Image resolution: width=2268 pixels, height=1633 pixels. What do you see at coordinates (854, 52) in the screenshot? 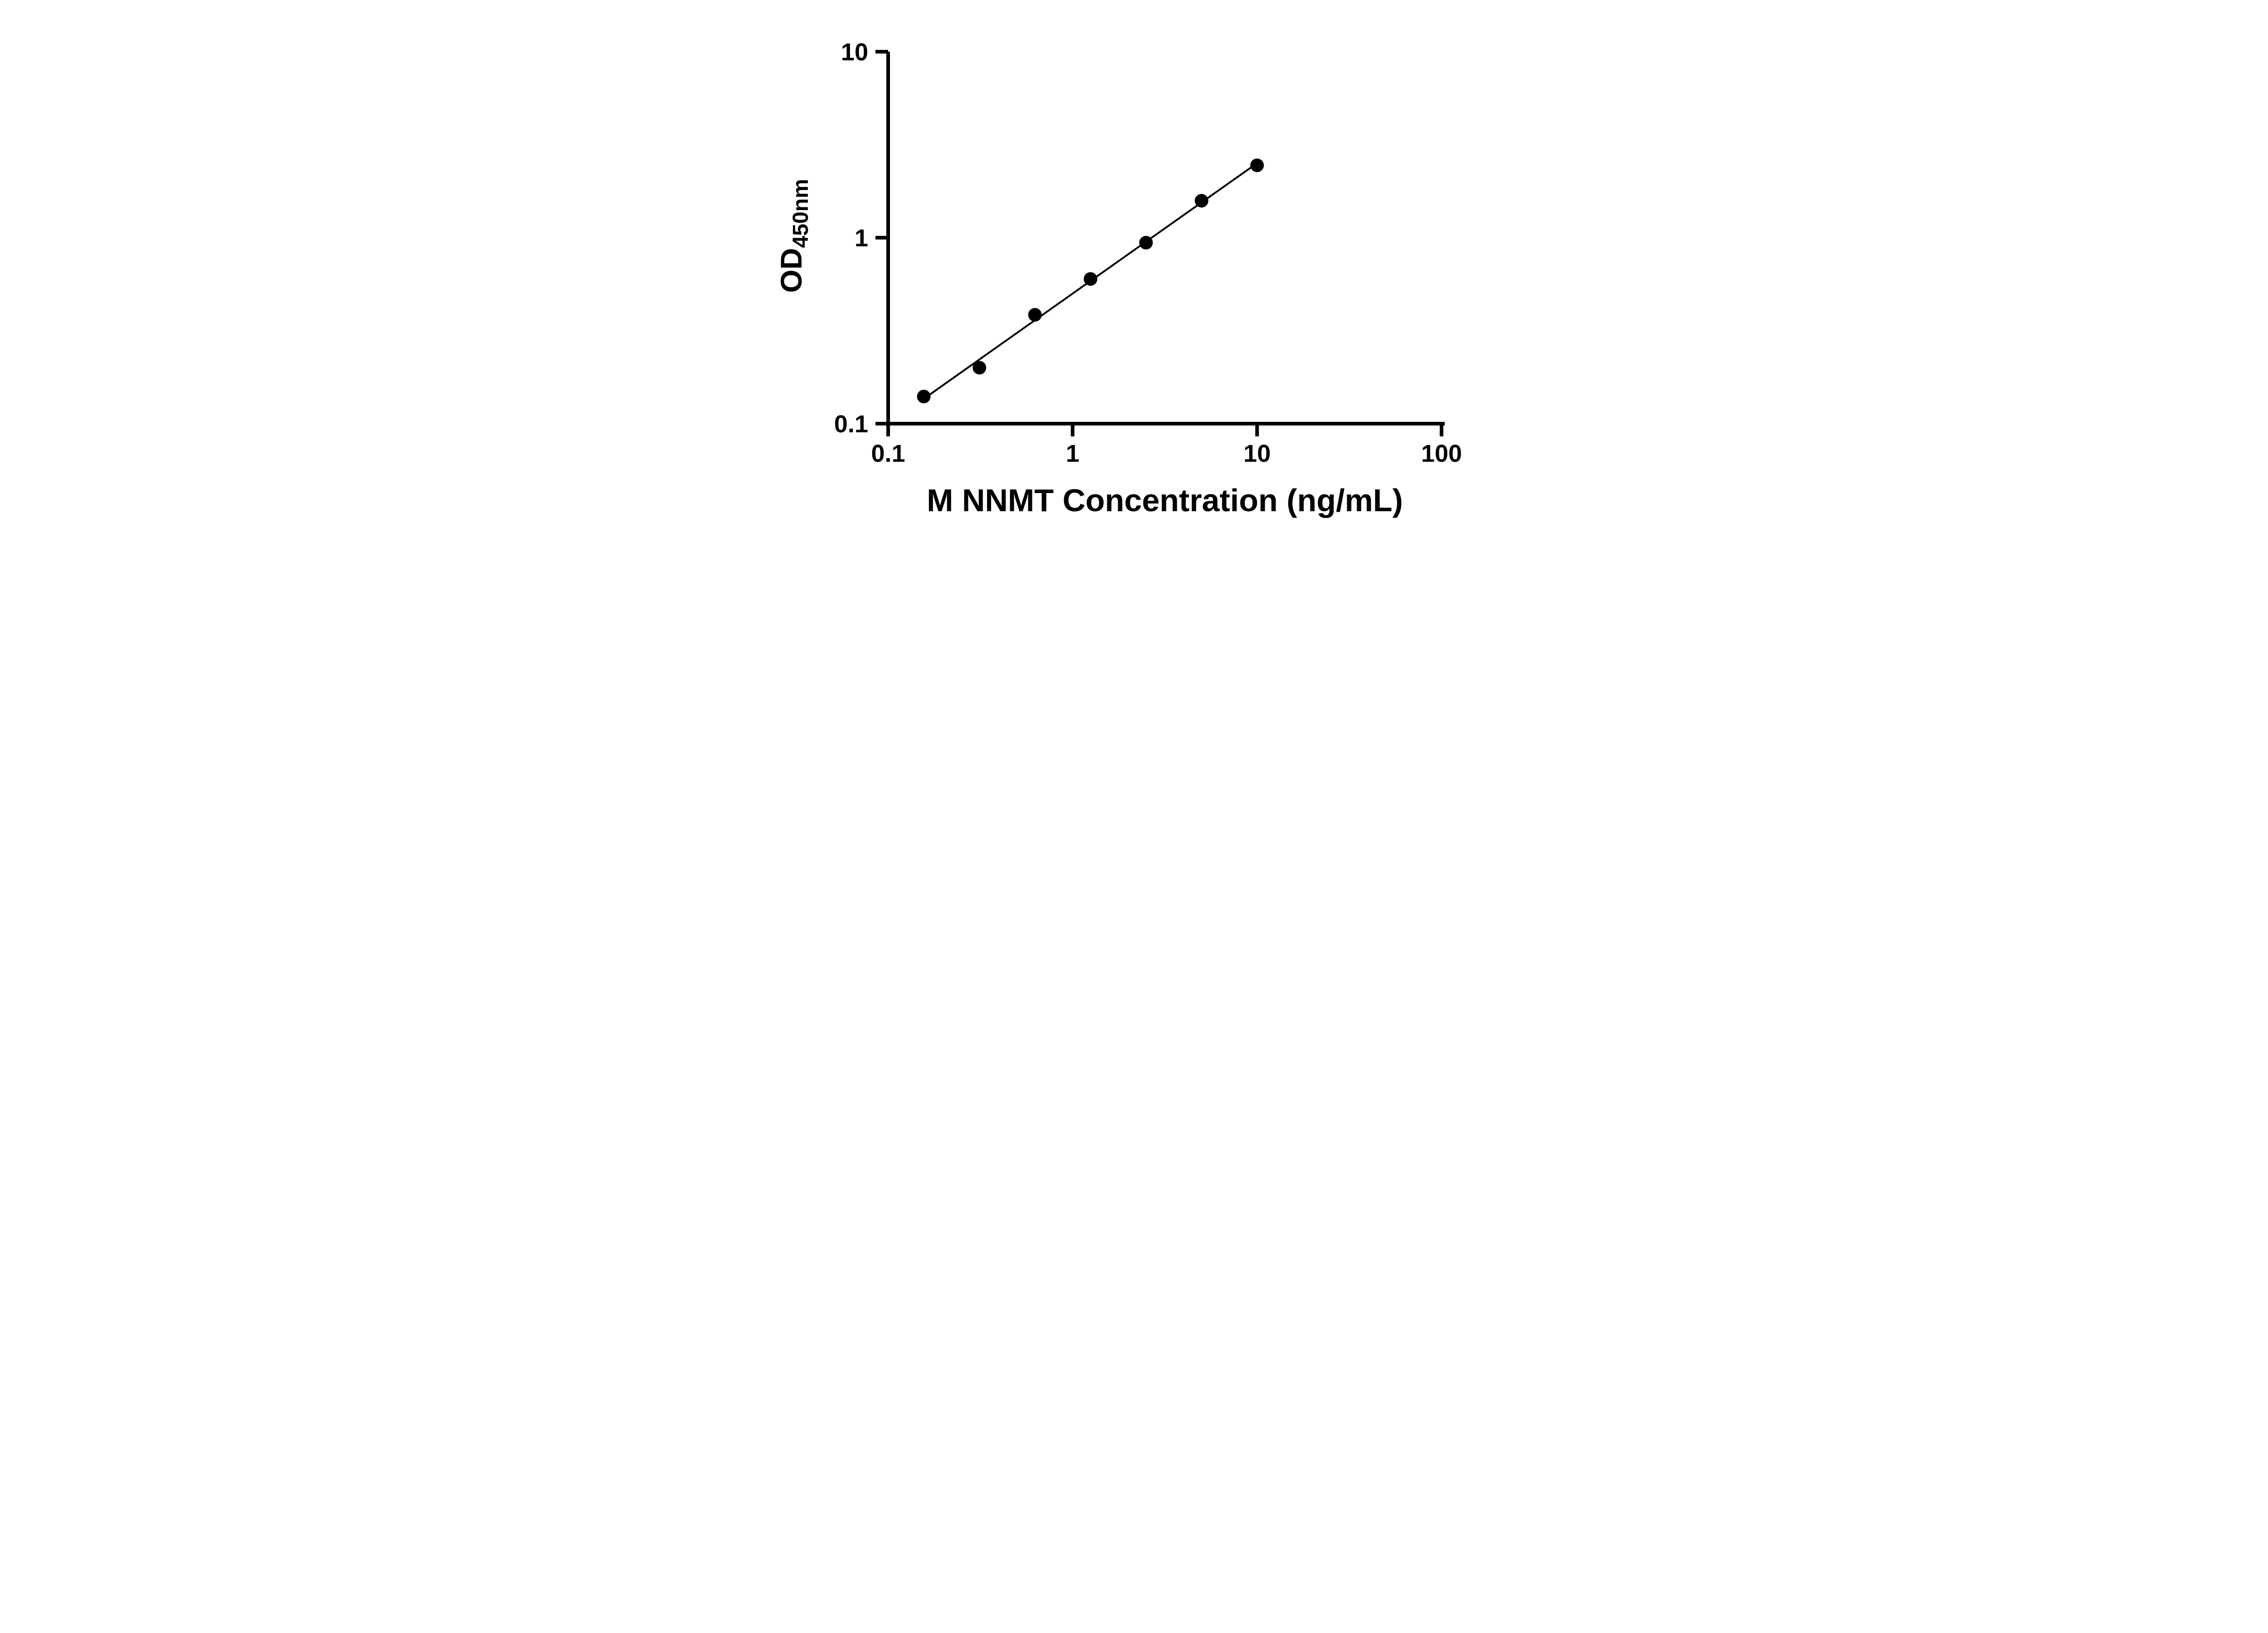
I see `y-tick-label: 10` at bounding box center [854, 52].